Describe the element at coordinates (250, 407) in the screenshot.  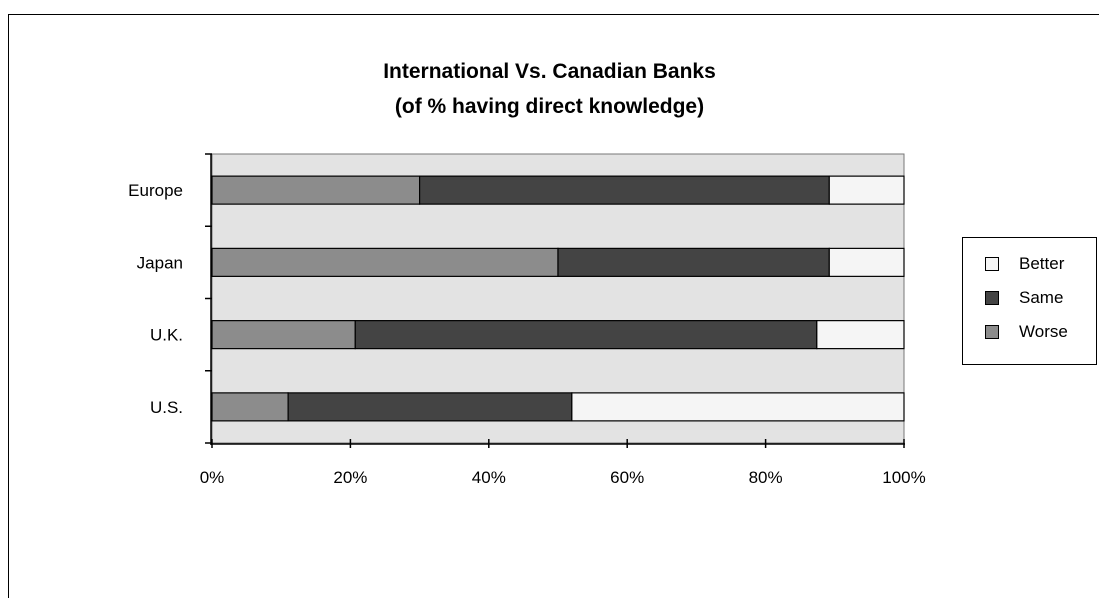
I see `bar-worse-us` at that location.